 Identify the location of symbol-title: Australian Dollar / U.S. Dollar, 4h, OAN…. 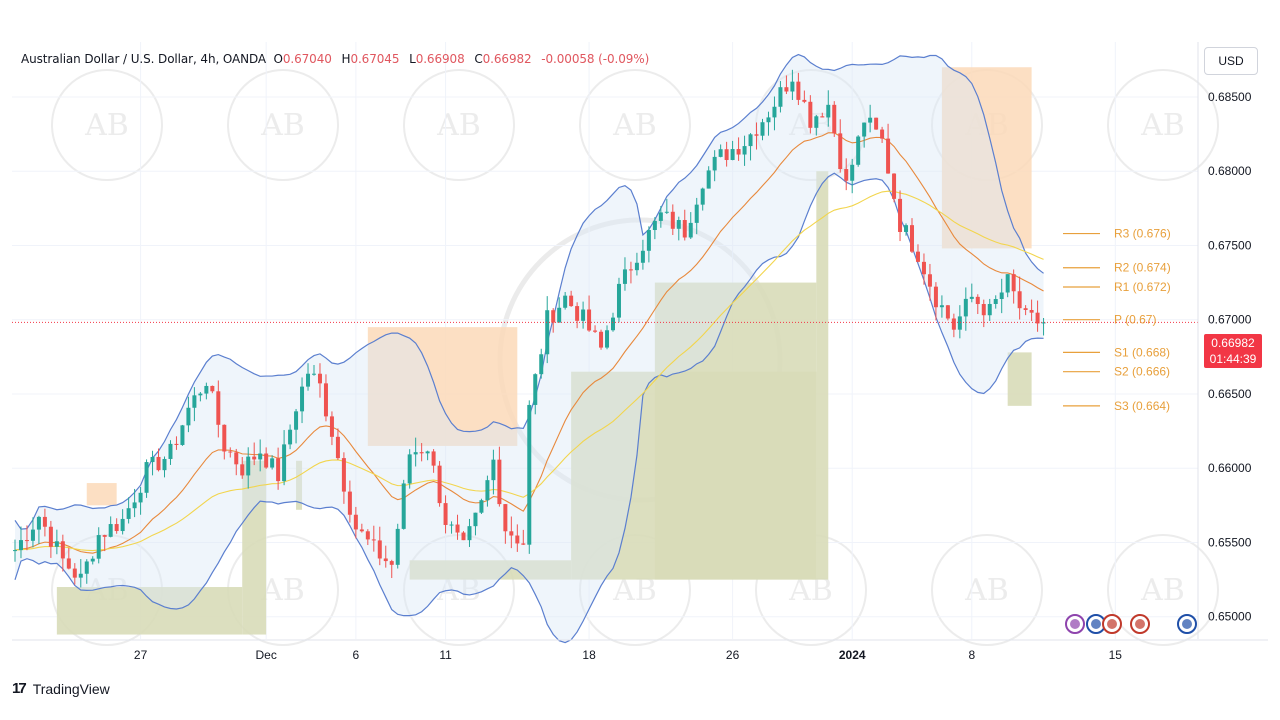
(144, 59).